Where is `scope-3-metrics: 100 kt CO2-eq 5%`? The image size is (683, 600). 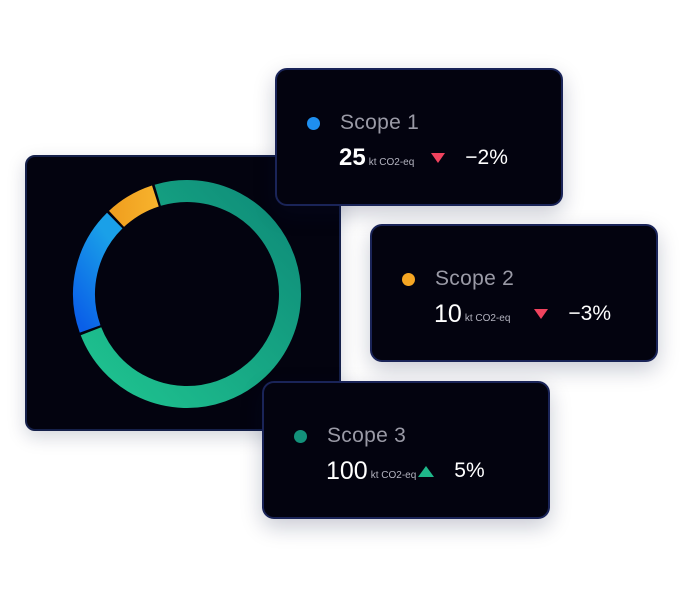 scope-3-metrics: 100 kt CO2-eq 5% is located at coordinates (405, 471).